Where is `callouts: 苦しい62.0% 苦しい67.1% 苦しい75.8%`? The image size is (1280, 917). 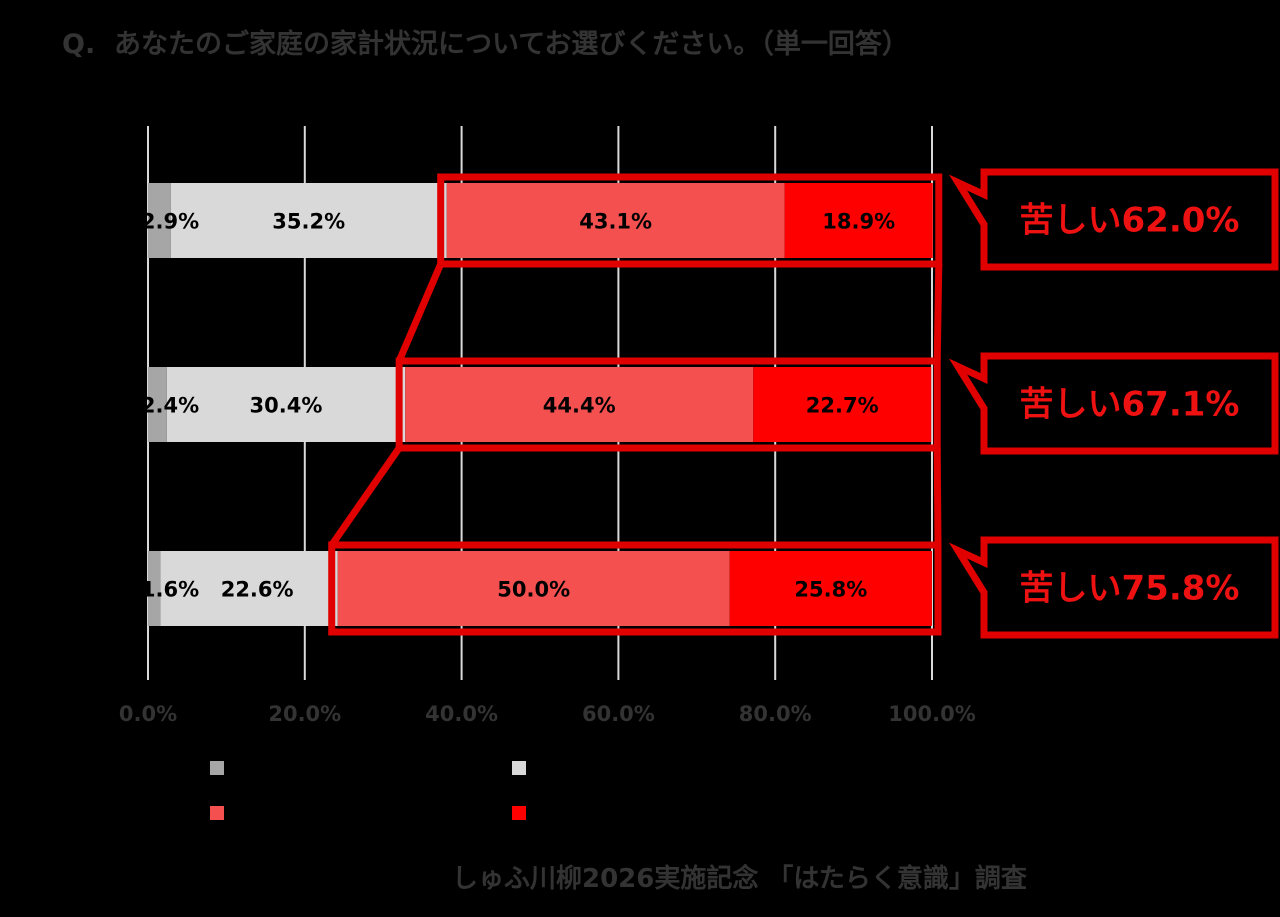
callouts: 苦しい62.0% 苦しい67.1% 苦しい75.8% is located at coordinates (1113, 403).